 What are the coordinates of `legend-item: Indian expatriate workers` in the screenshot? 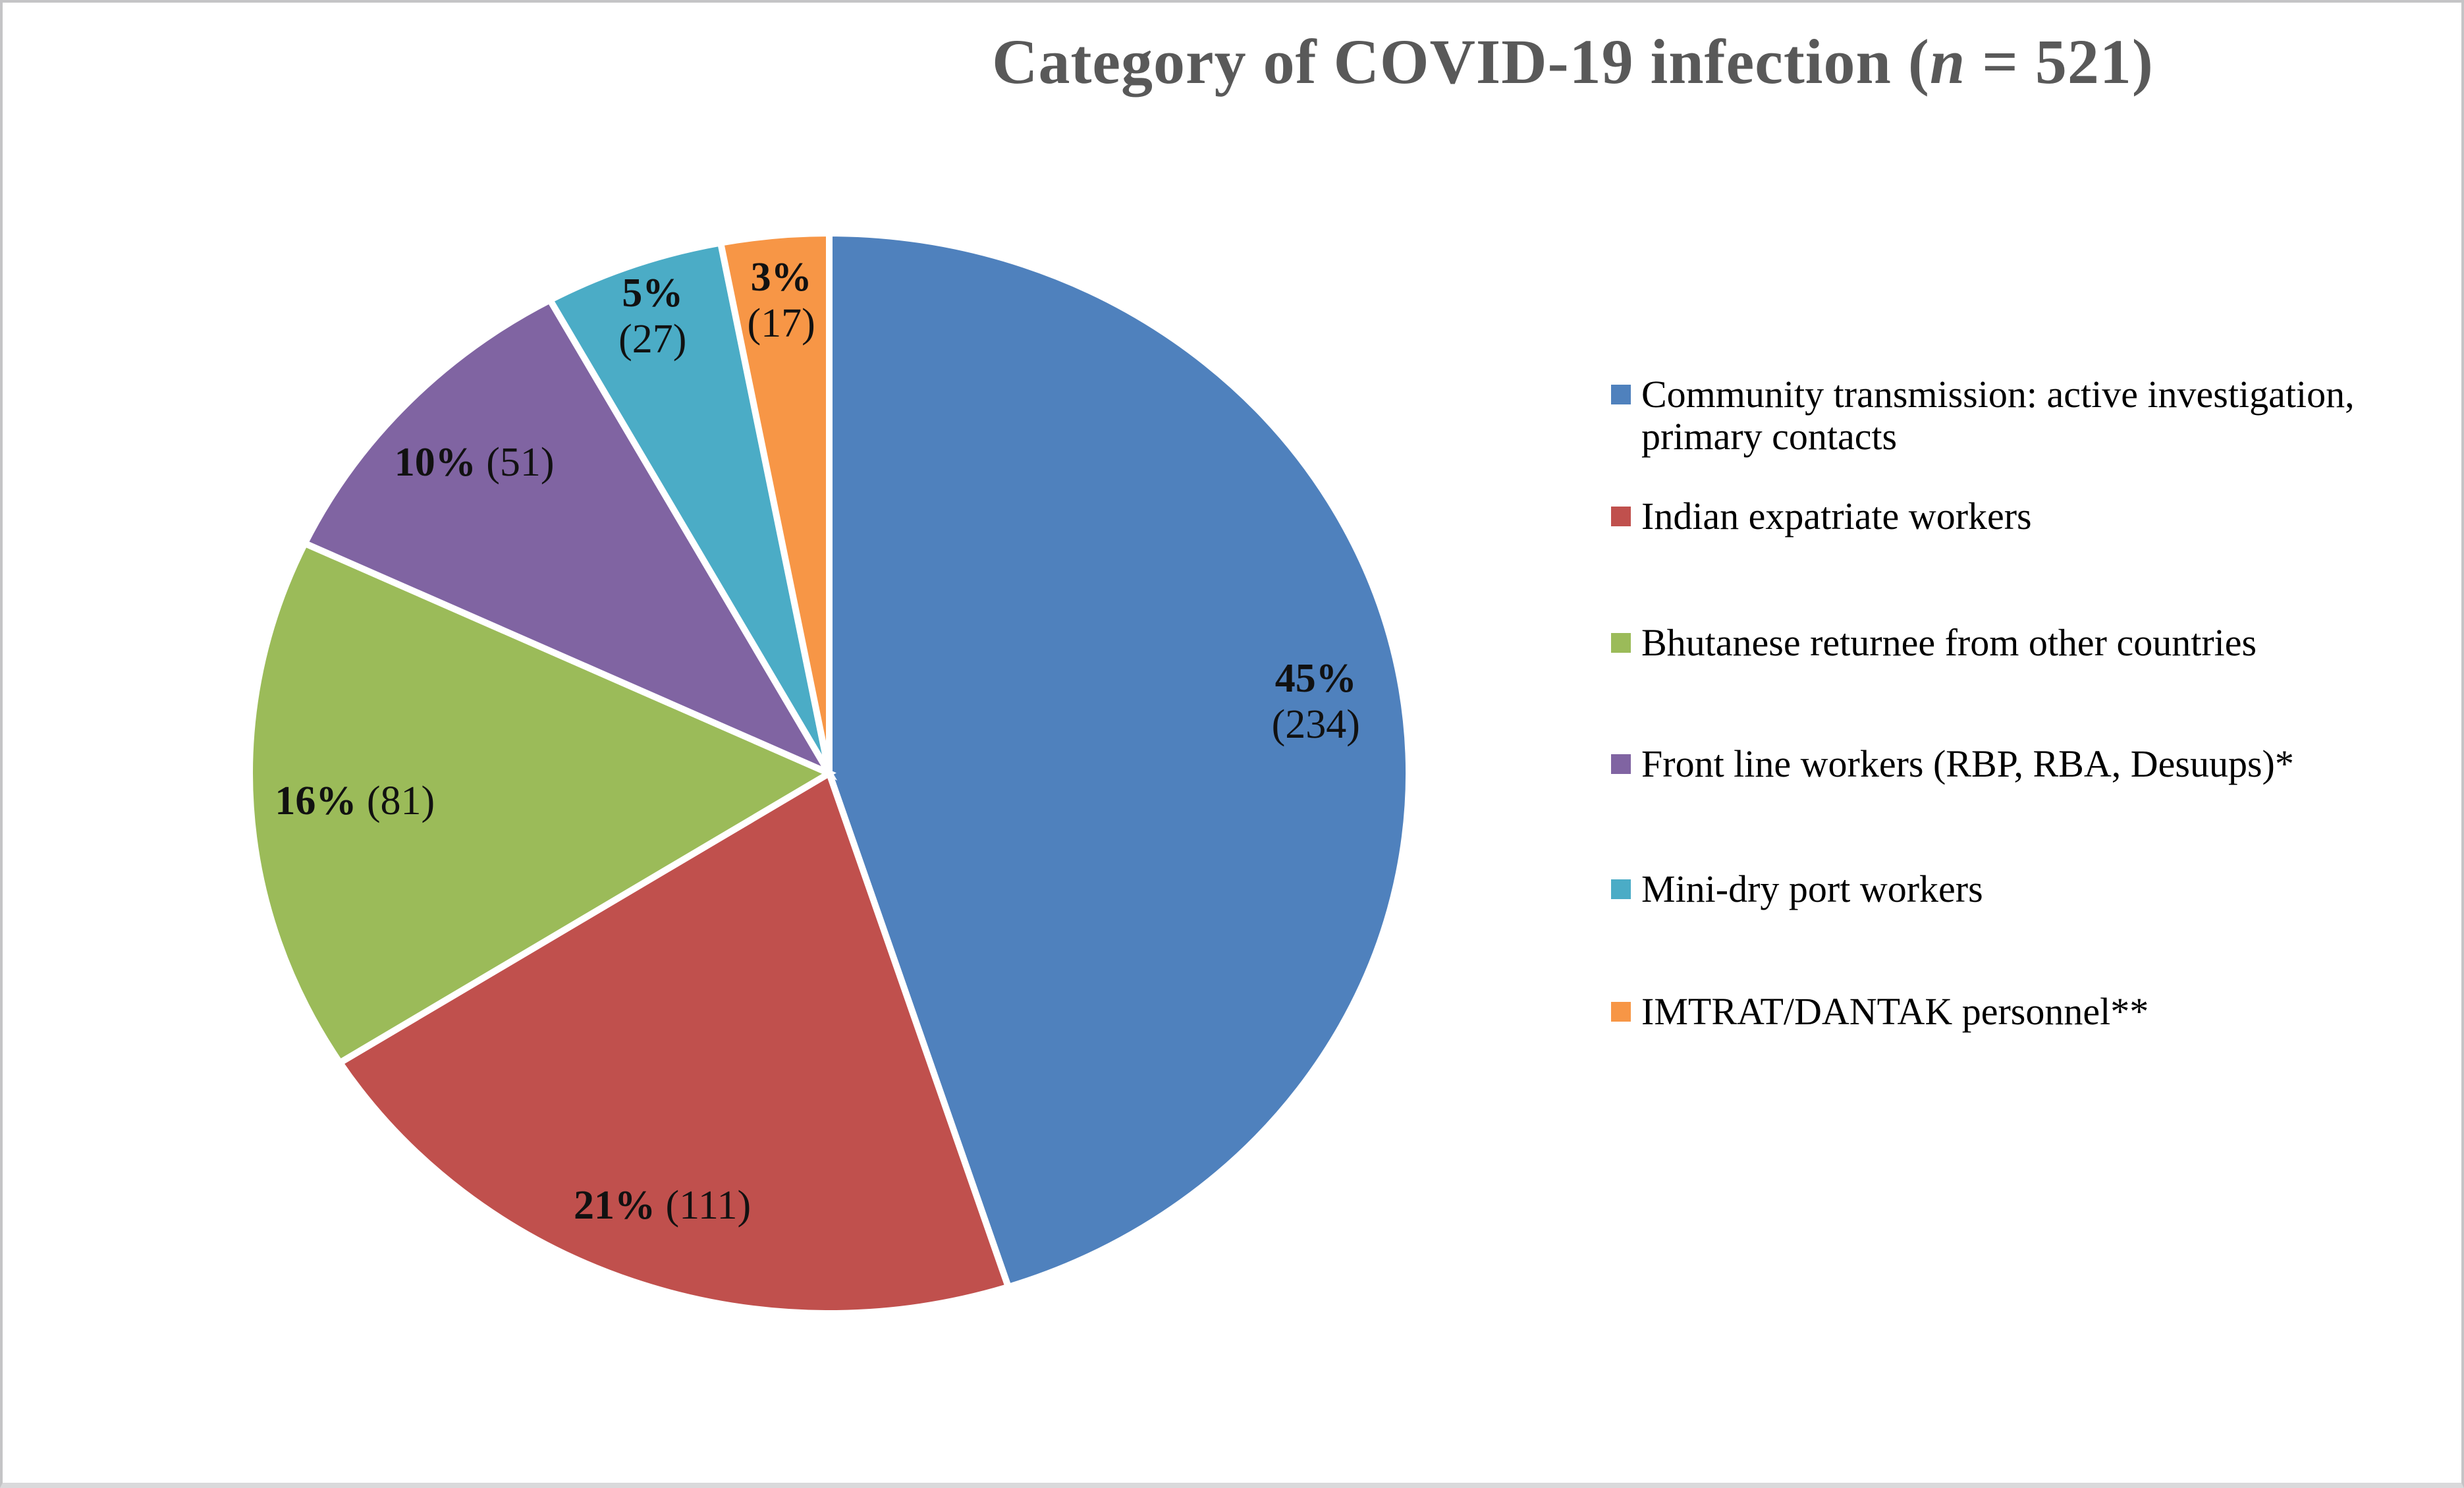 It's located at (1821, 516).